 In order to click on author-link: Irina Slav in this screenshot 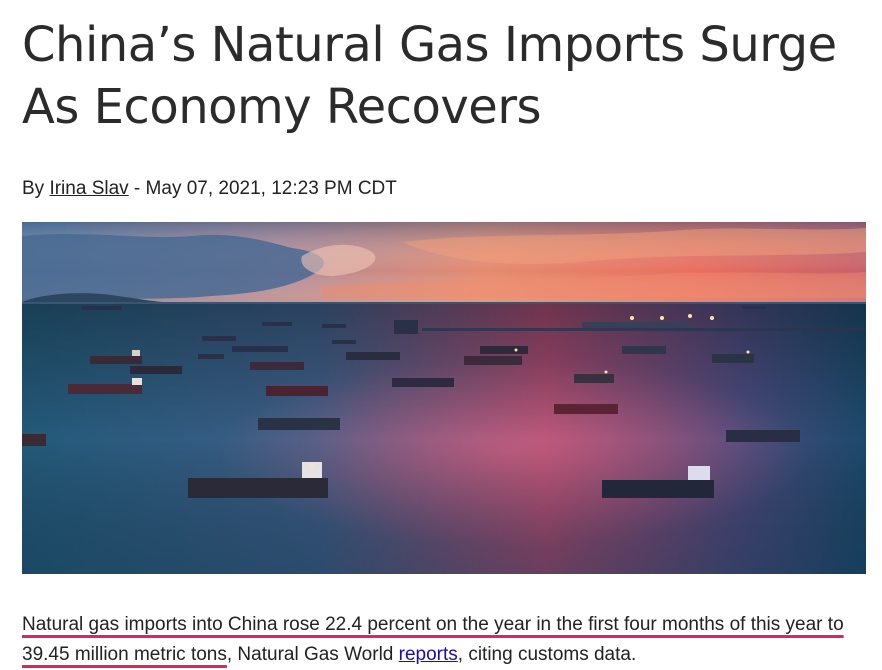, I will do `click(89, 188)`.